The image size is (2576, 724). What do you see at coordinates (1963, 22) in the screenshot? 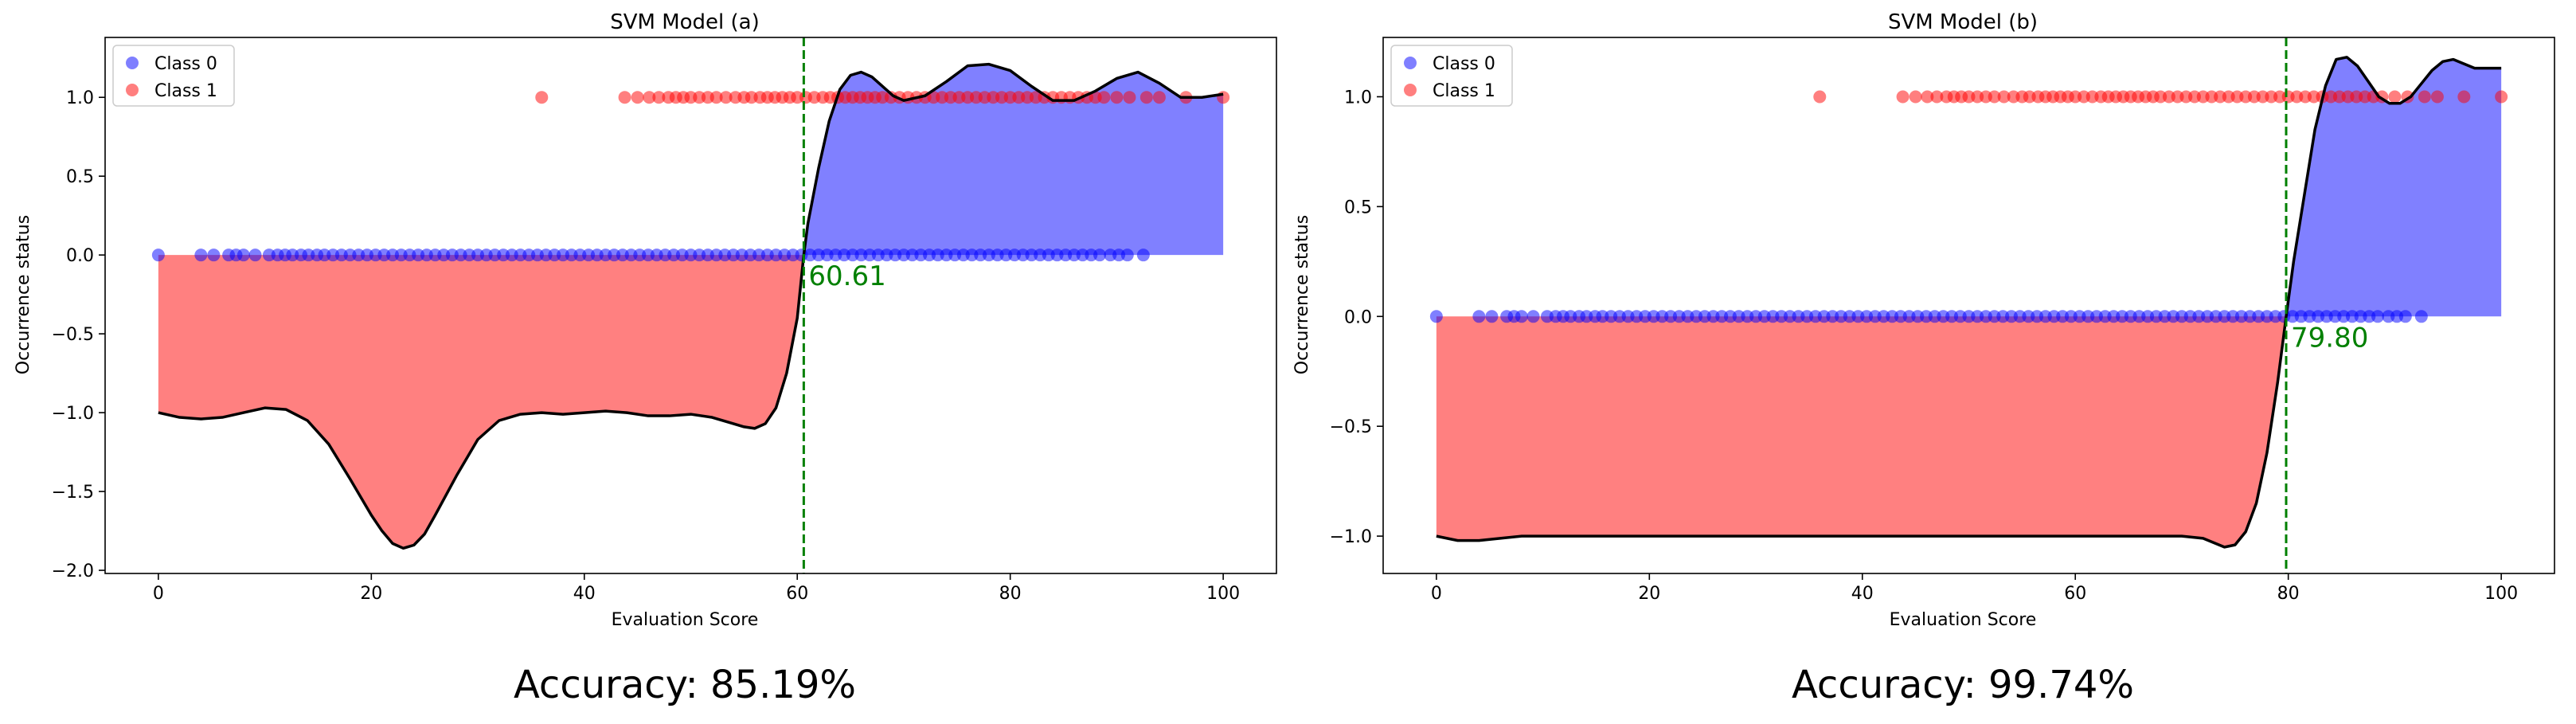
I see `chart-title: SVM Model (b)` at bounding box center [1963, 22].